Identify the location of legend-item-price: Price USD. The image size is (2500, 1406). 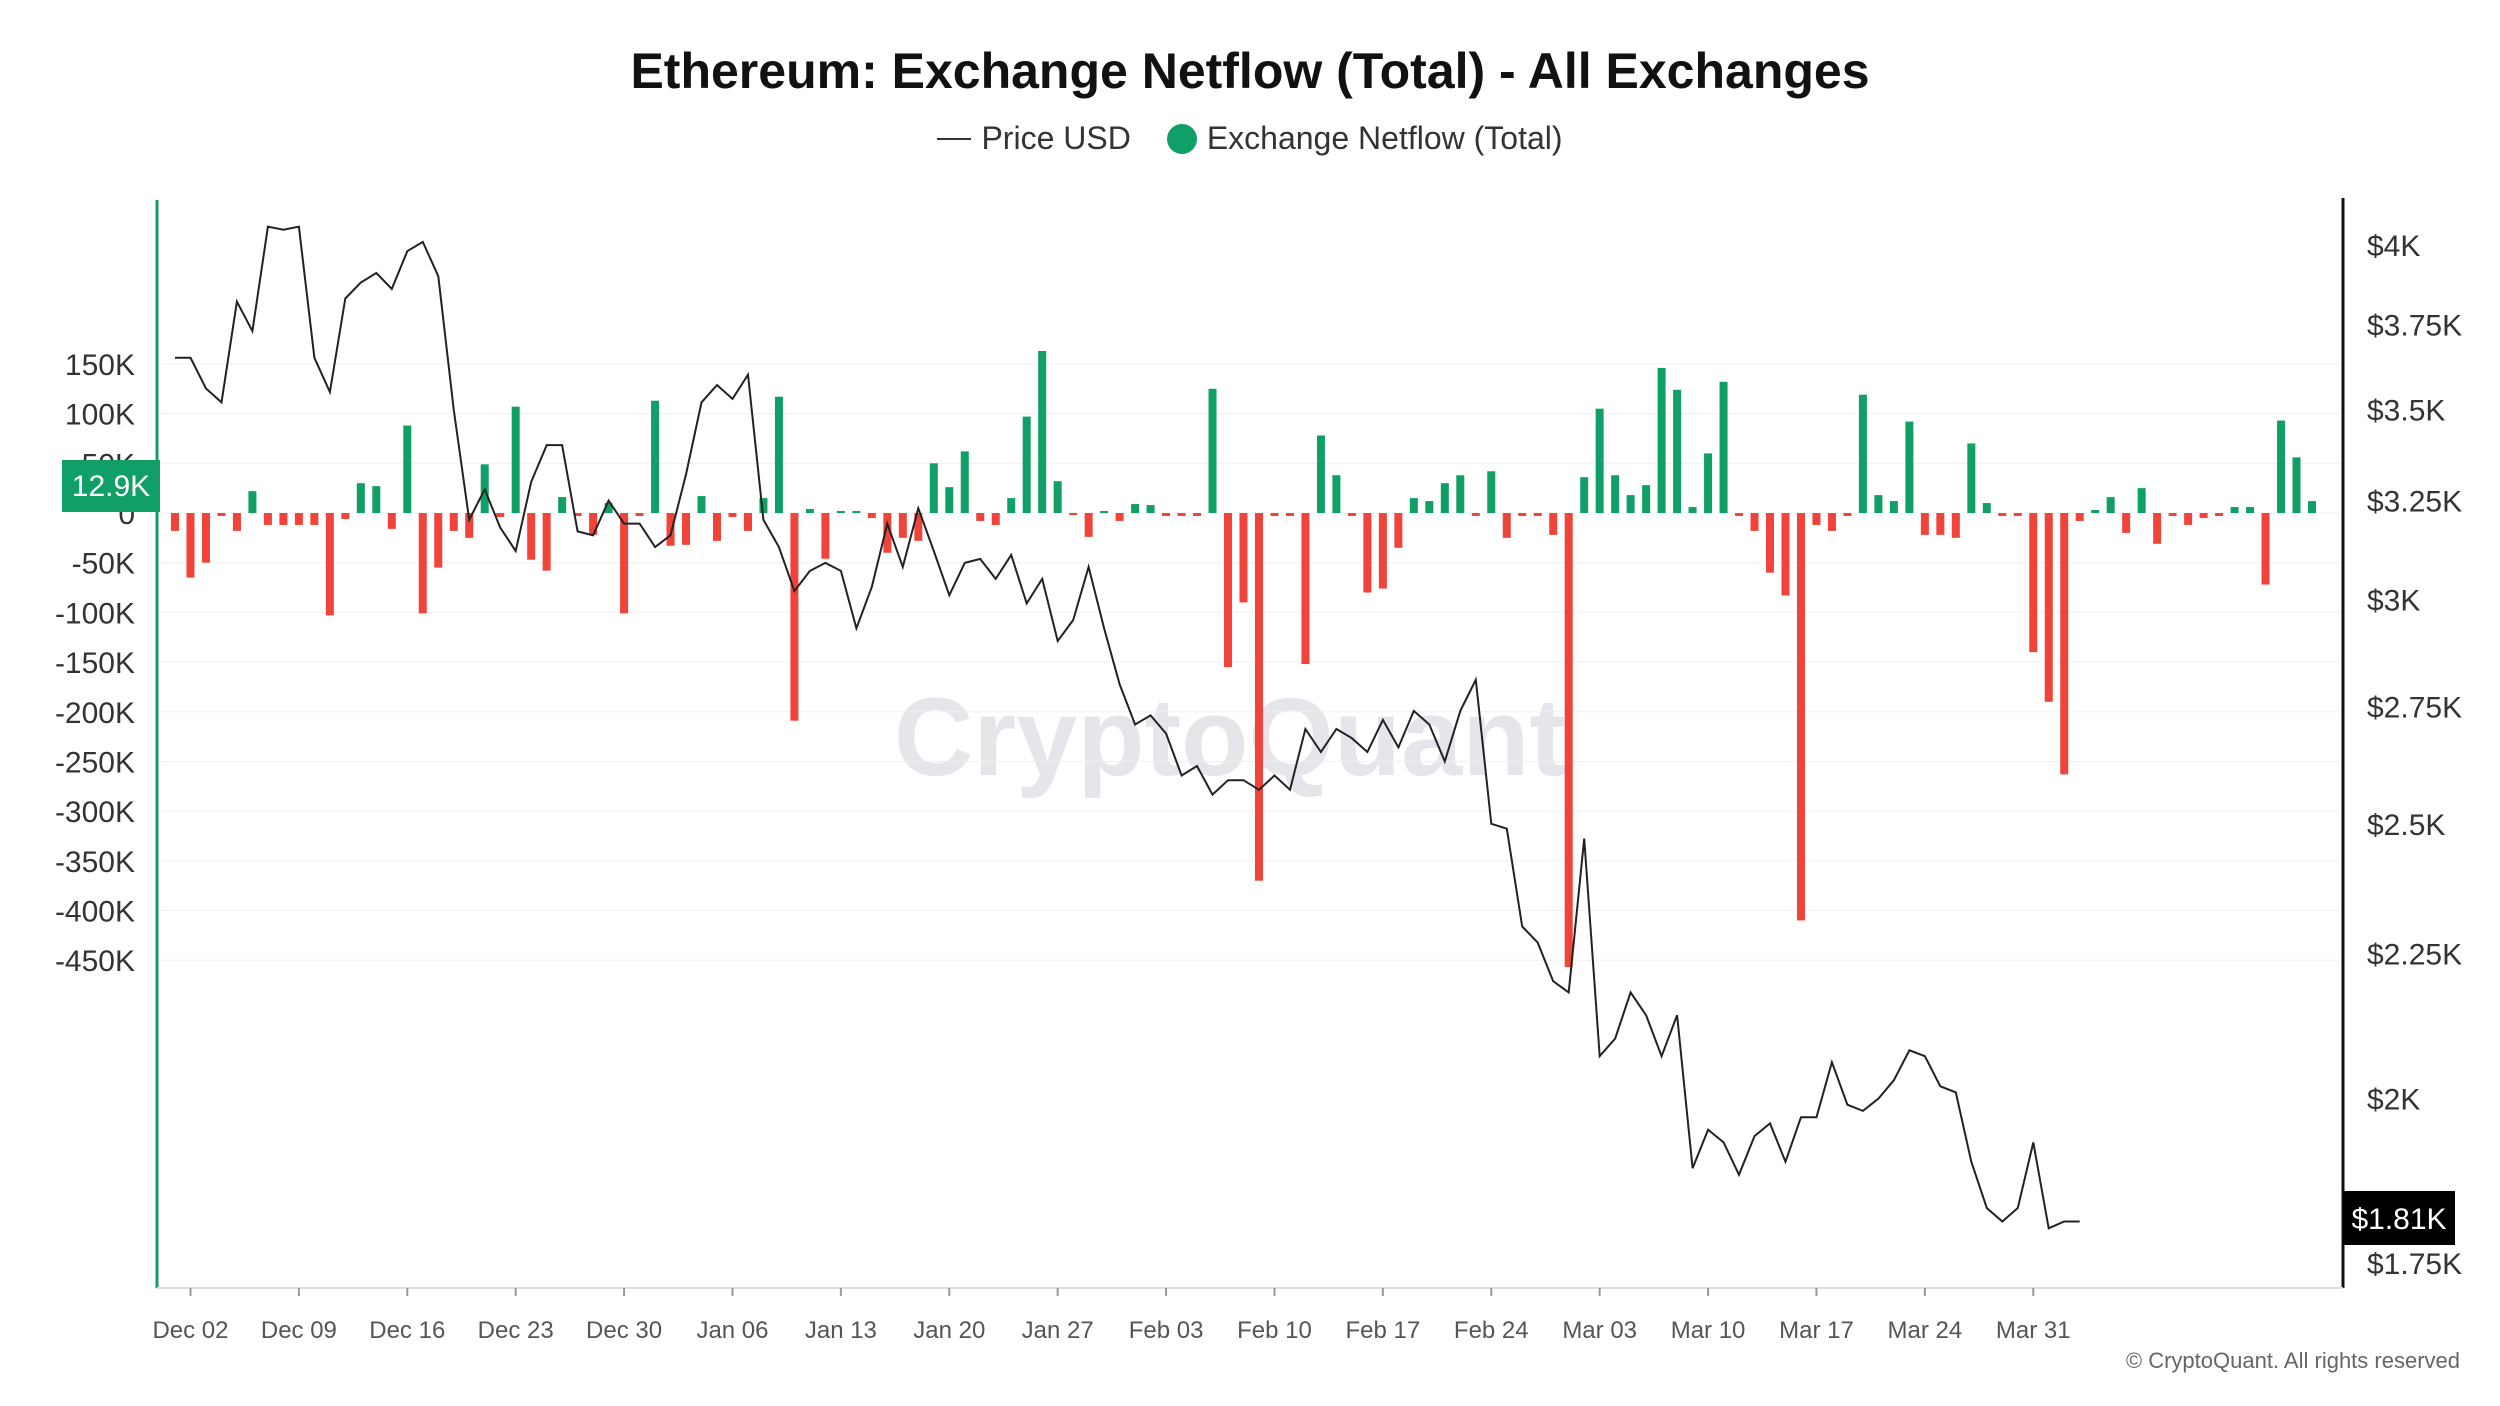
(1034, 138).